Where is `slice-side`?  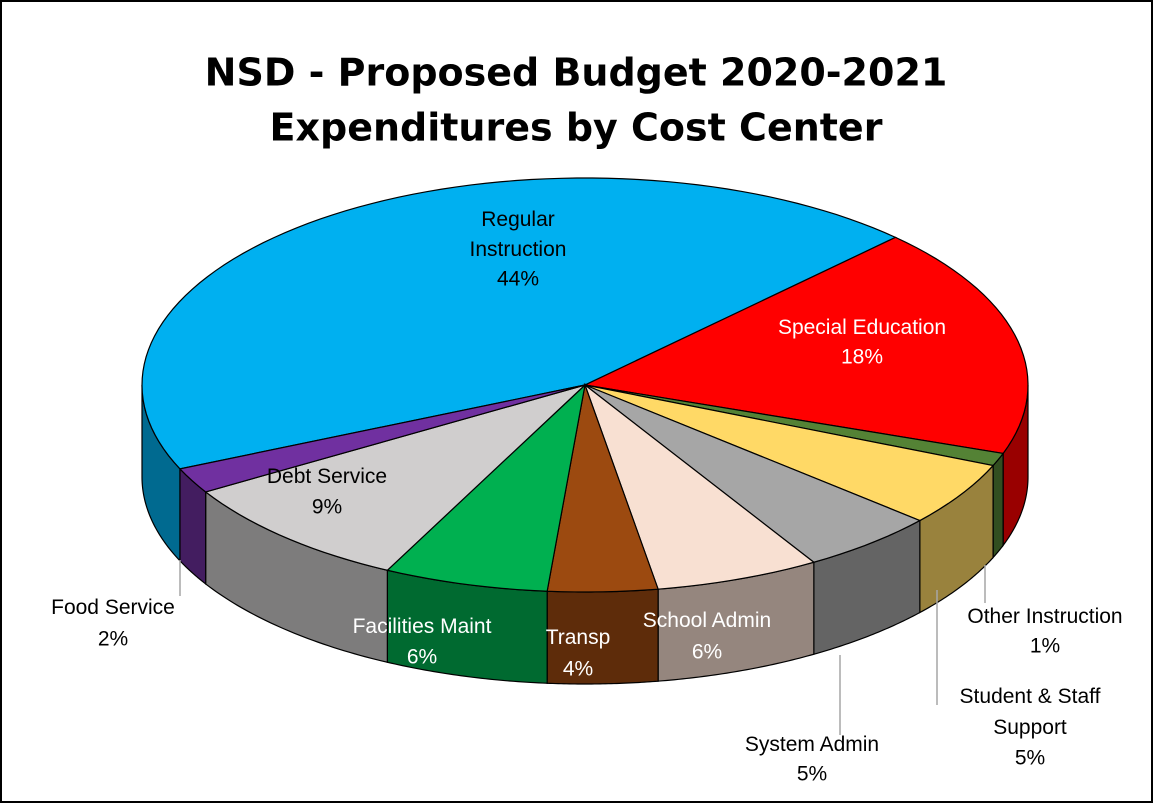
slice-side is located at coordinates (998, 505).